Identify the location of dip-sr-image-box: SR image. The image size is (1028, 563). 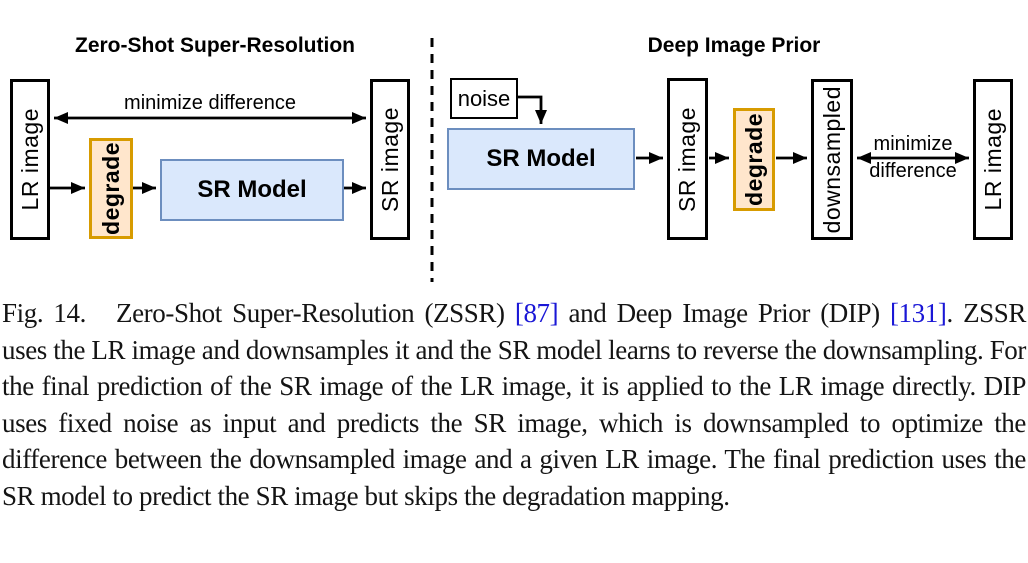
(687, 159).